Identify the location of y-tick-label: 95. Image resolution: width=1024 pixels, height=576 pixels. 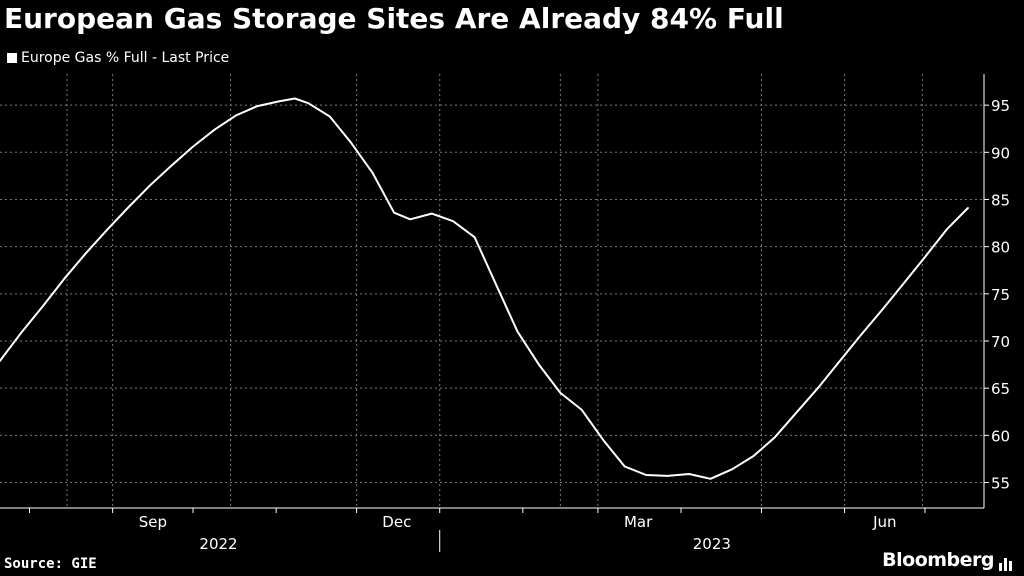
(1000, 106).